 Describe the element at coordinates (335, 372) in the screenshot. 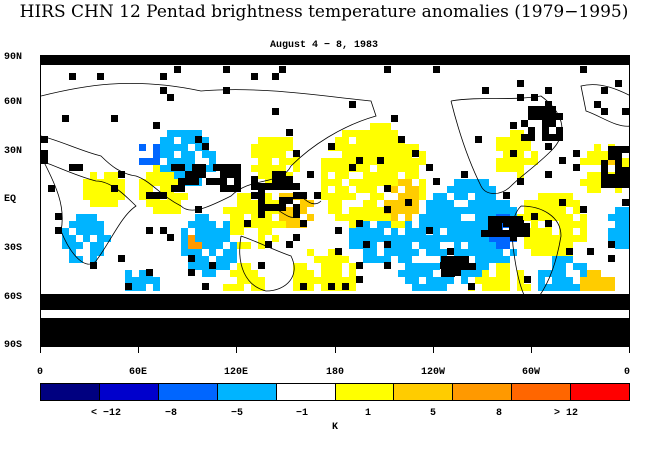

I see `lon-label-180: 180` at that location.